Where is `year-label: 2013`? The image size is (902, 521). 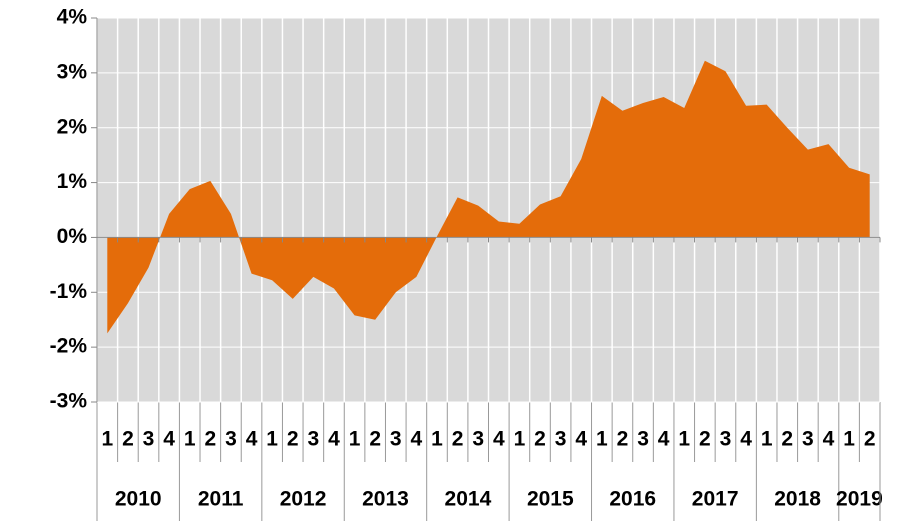 year-label: 2013 is located at coordinates (385, 499).